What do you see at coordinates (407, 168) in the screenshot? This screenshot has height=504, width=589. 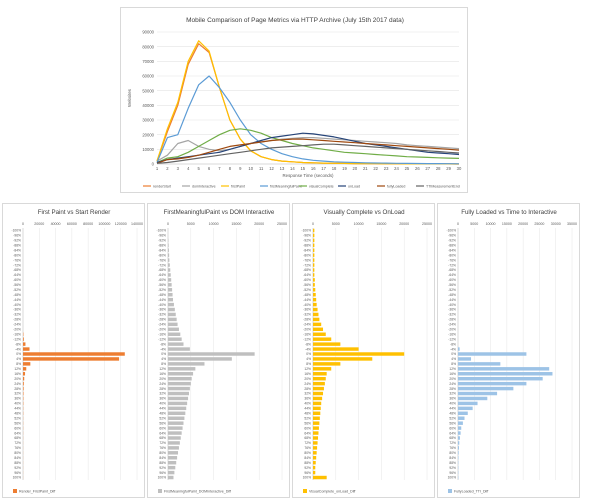 I see `x-tick-label: 25` at bounding box center [407, 168].